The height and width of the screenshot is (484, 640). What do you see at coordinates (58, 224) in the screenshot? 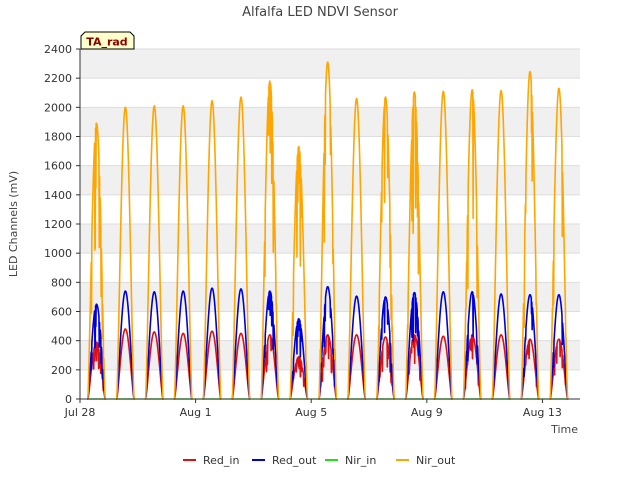
I see `y-tick-label: 1200` at bounding box center [58, 224].